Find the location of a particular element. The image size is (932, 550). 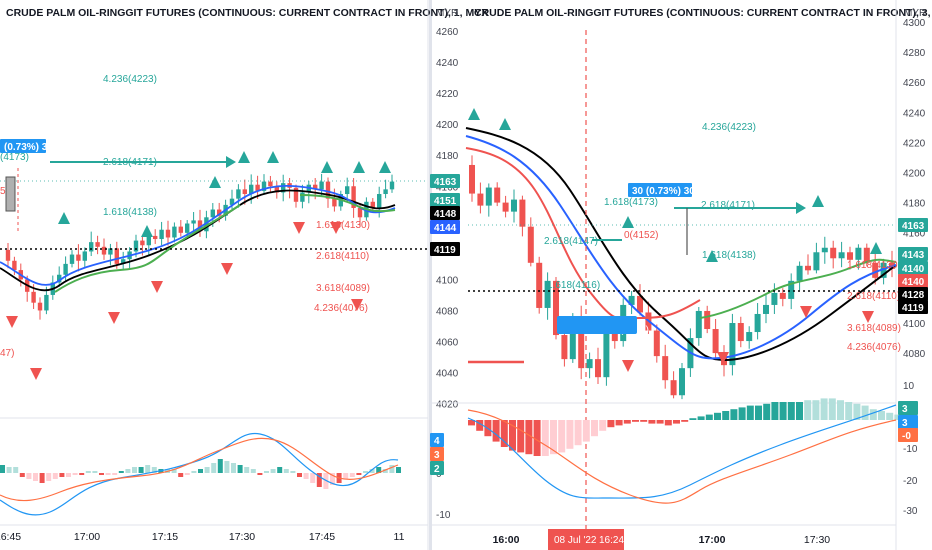

right-osc-badge-bg is located at coordinates (908, 435).